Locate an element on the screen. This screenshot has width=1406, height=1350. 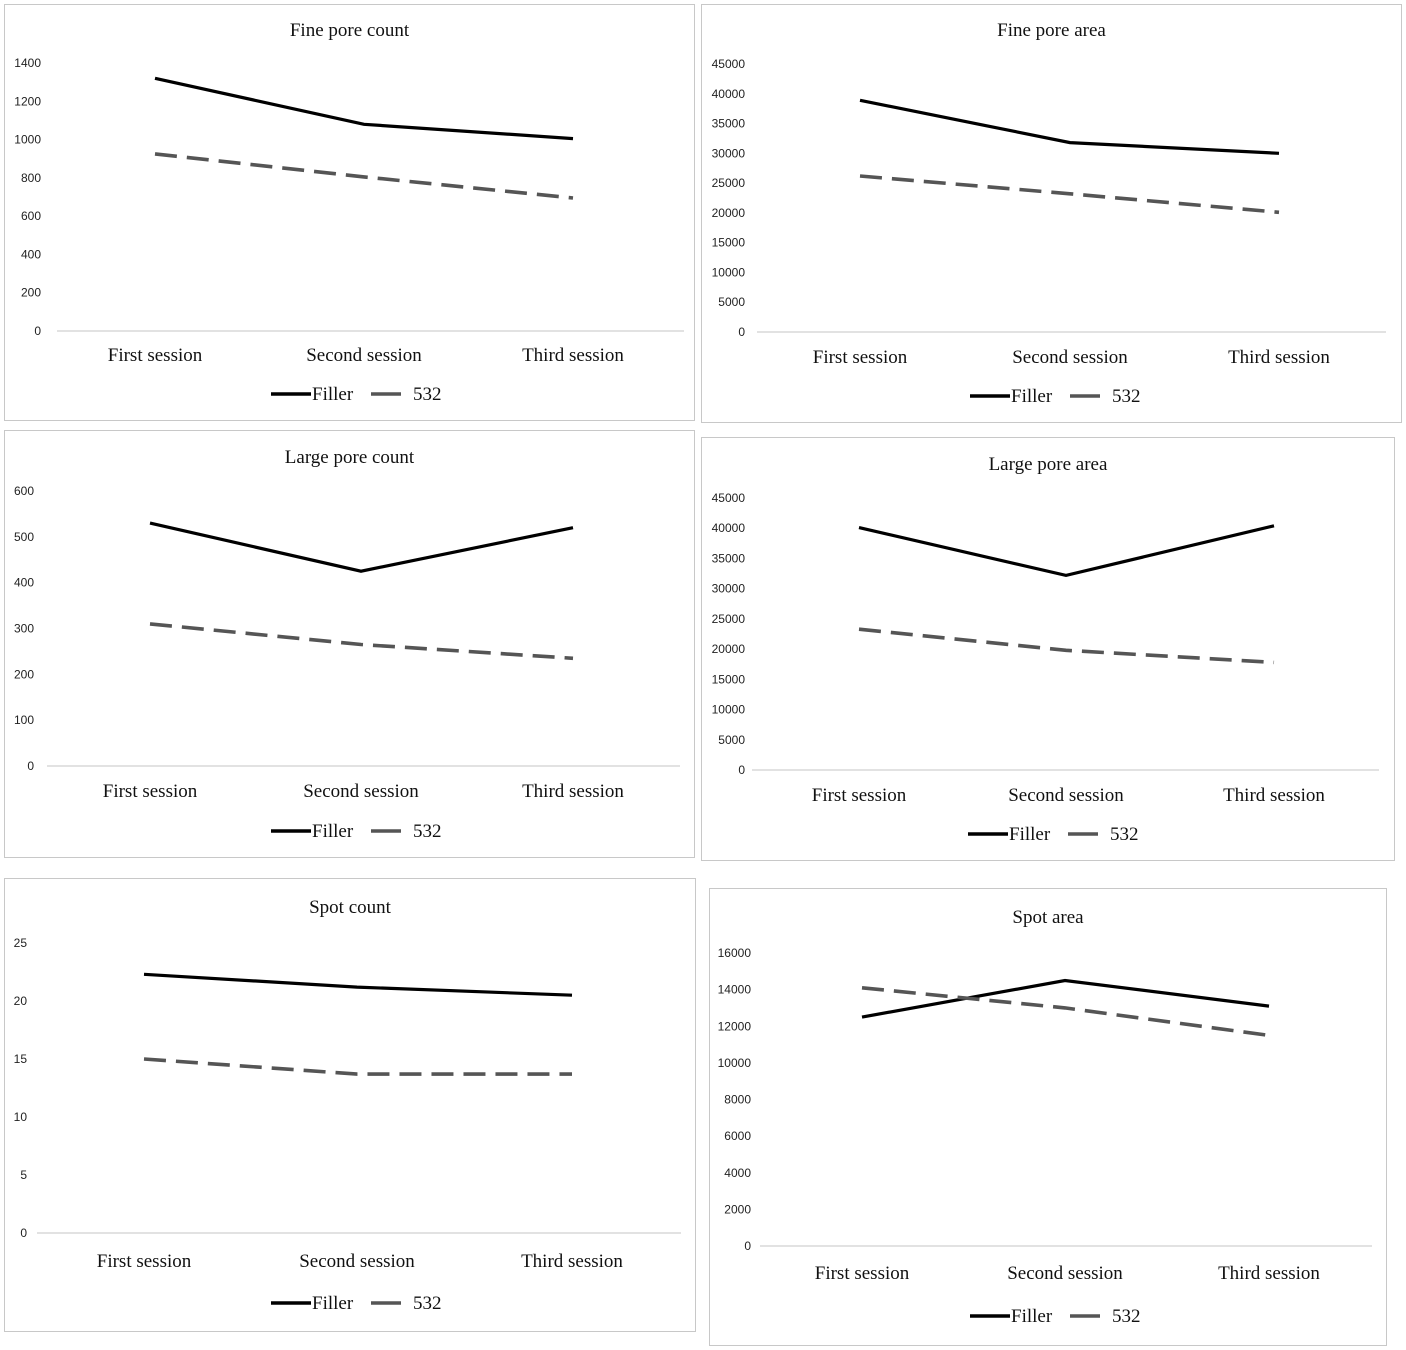
chart-title: Large pore area is located at coordinates (1048, 464).